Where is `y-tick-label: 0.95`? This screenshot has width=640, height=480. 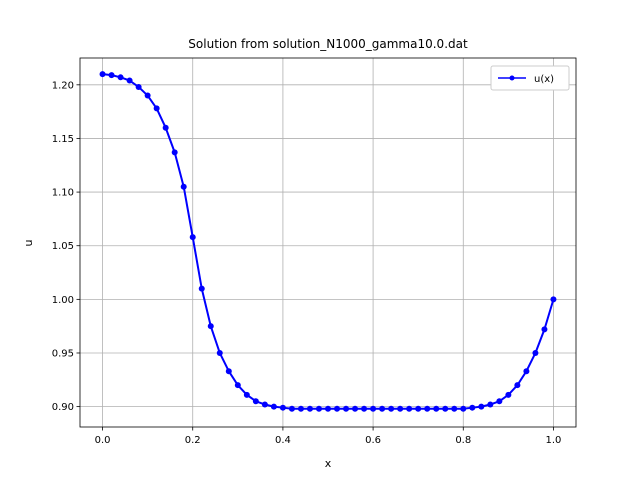 y-tick-label: 0.95 is located at coordinates (63, 353).